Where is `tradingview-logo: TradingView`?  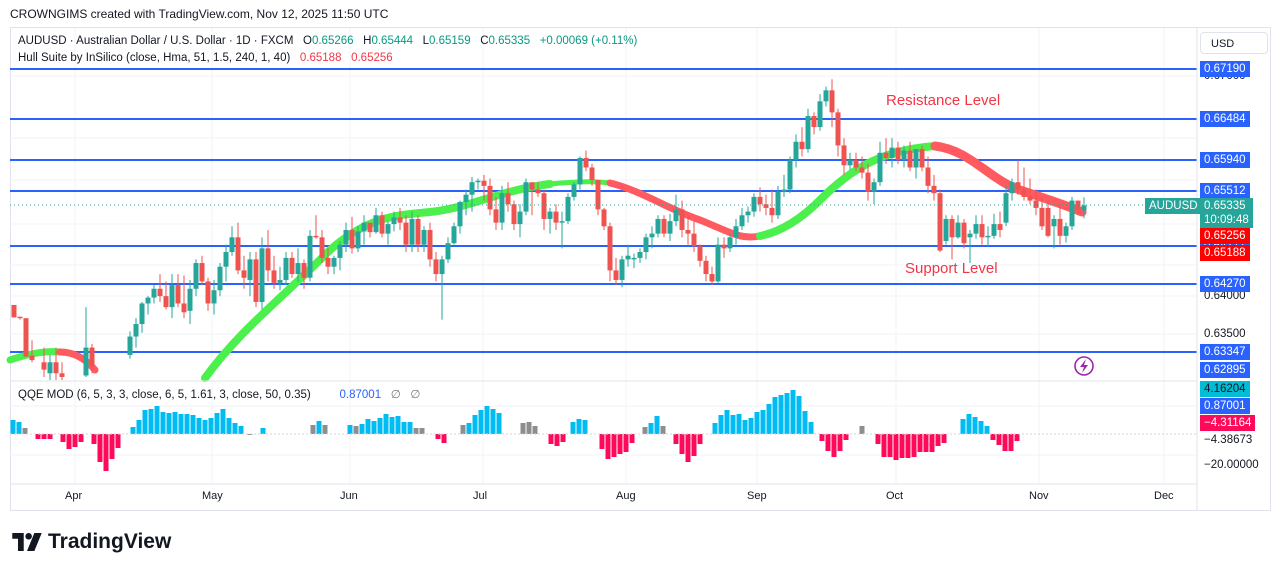 tradingview-logo: TradingView is located at coordinates (91, 542).